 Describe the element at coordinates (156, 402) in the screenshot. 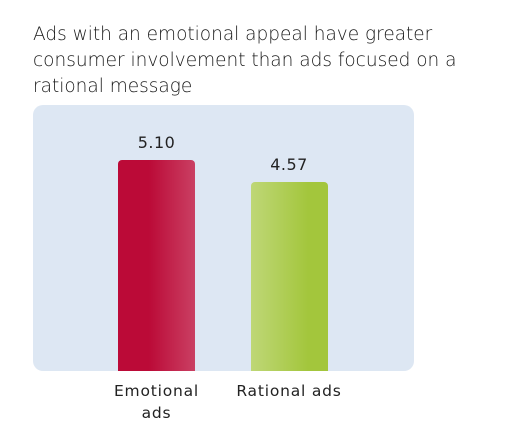

I see `x-tick-label: Emotional ads` at that location.